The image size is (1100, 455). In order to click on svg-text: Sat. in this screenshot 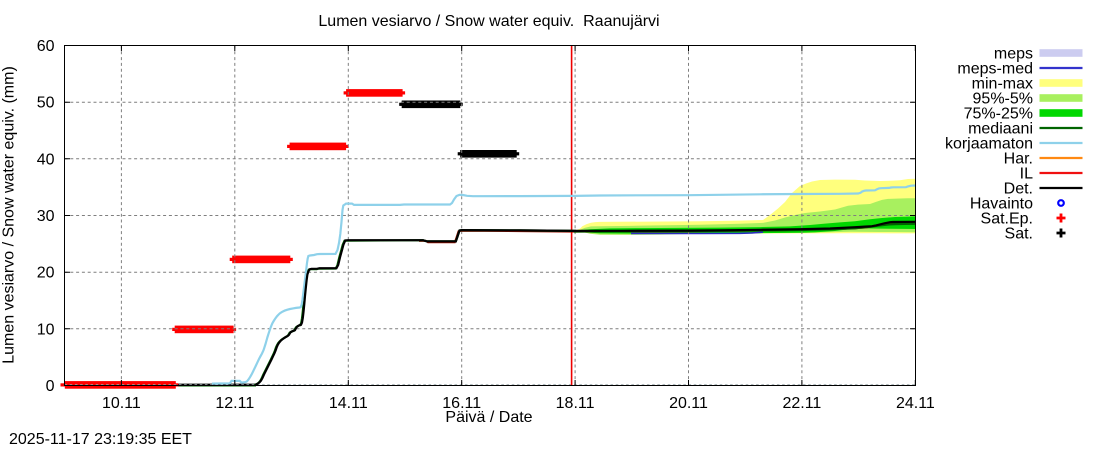, I will do `click(1019, 234)`.